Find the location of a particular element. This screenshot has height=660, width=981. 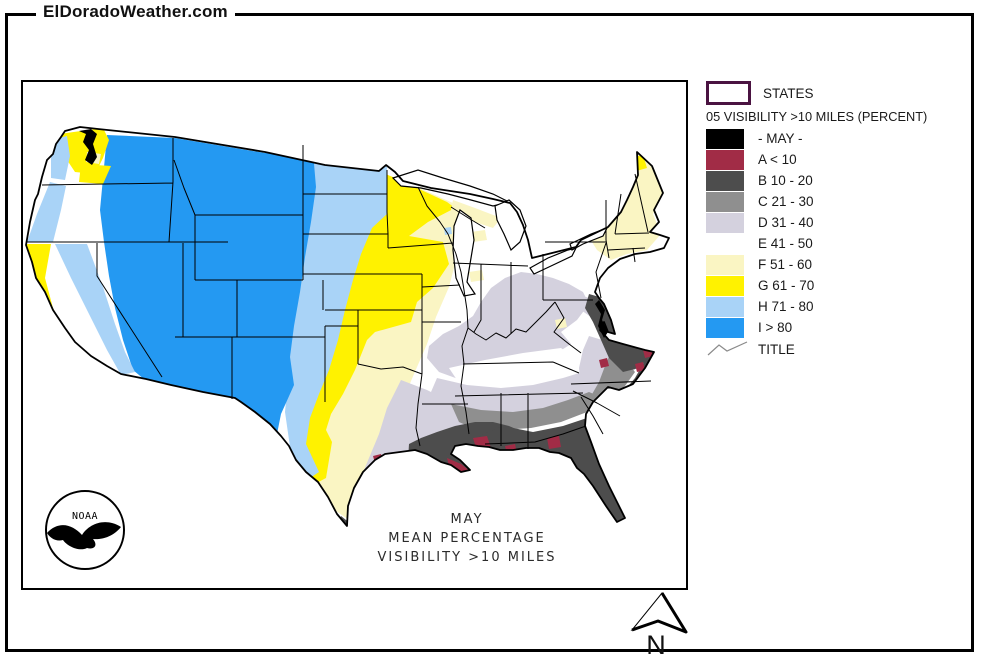

band-G-columbia is located at coordinates (95, 174).